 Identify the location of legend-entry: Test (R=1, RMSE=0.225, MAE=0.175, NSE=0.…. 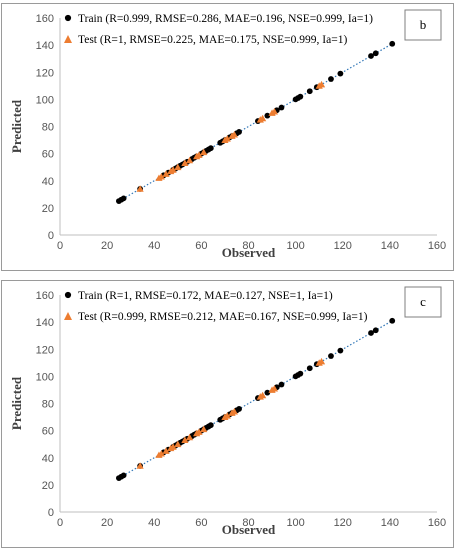
(212, 40).